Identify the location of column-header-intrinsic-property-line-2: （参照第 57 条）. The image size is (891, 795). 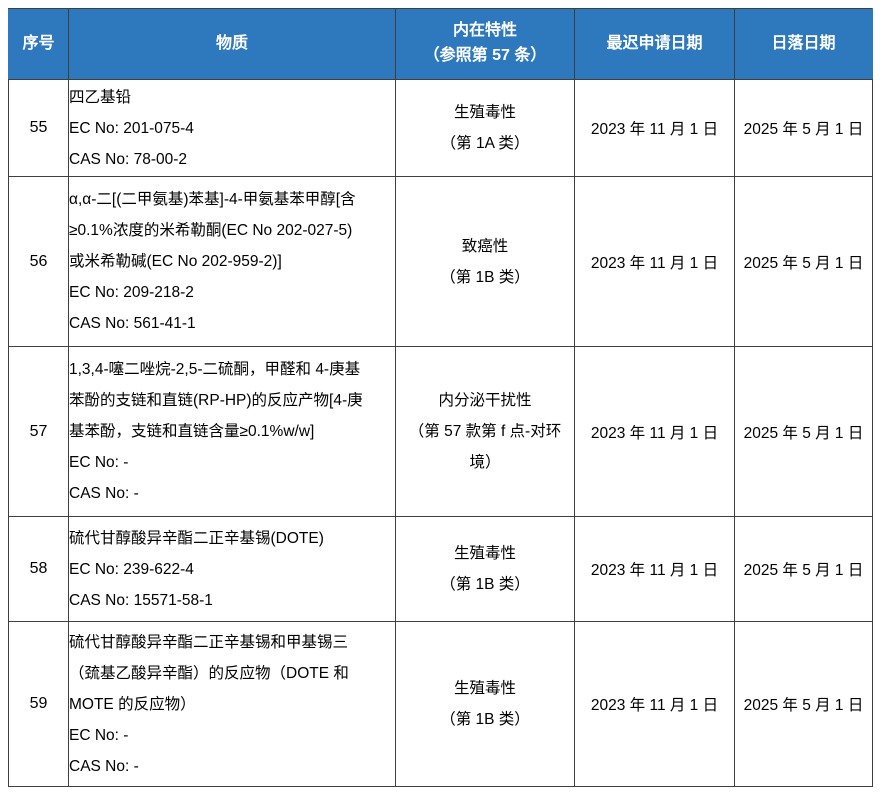
(485, 55).